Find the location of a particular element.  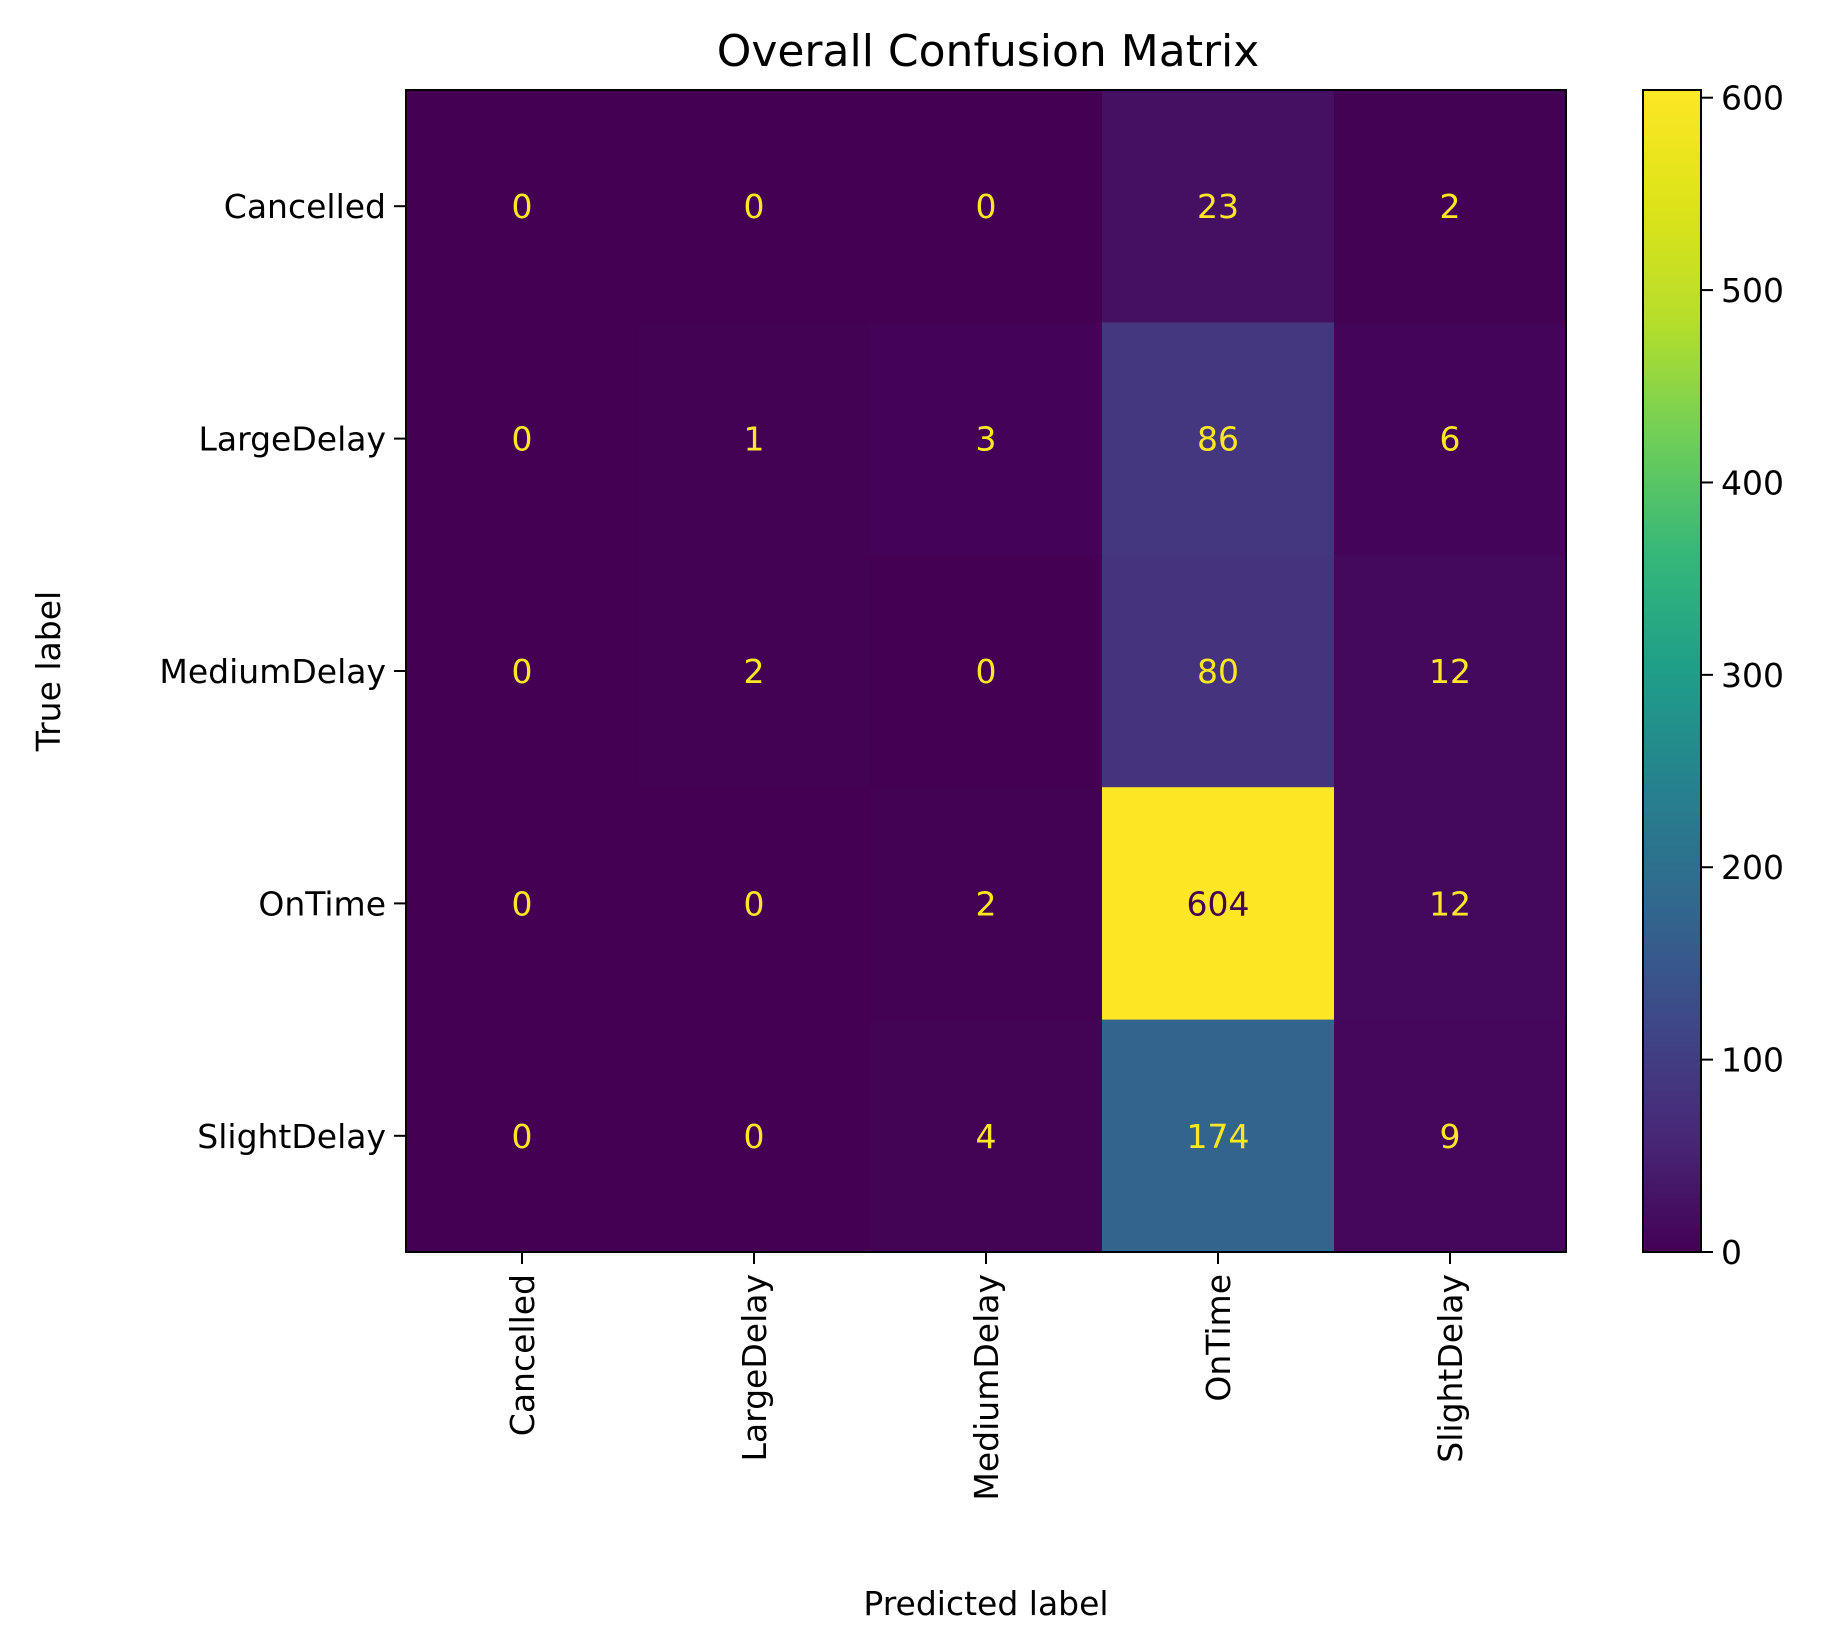

cell-value-label: 1 is located at coordinates (754, 439).